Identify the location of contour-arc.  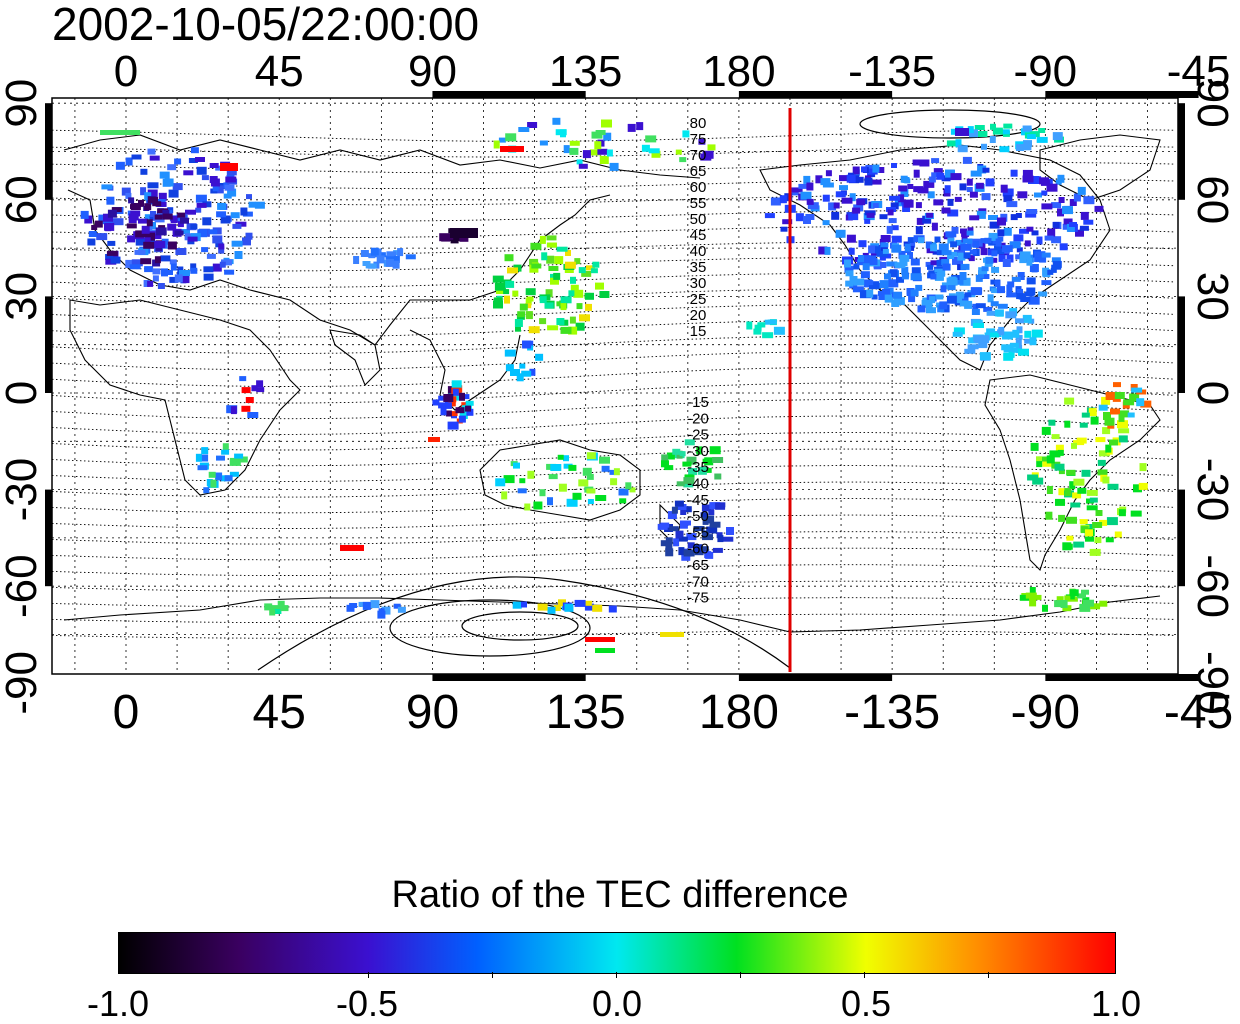
(524, 623).